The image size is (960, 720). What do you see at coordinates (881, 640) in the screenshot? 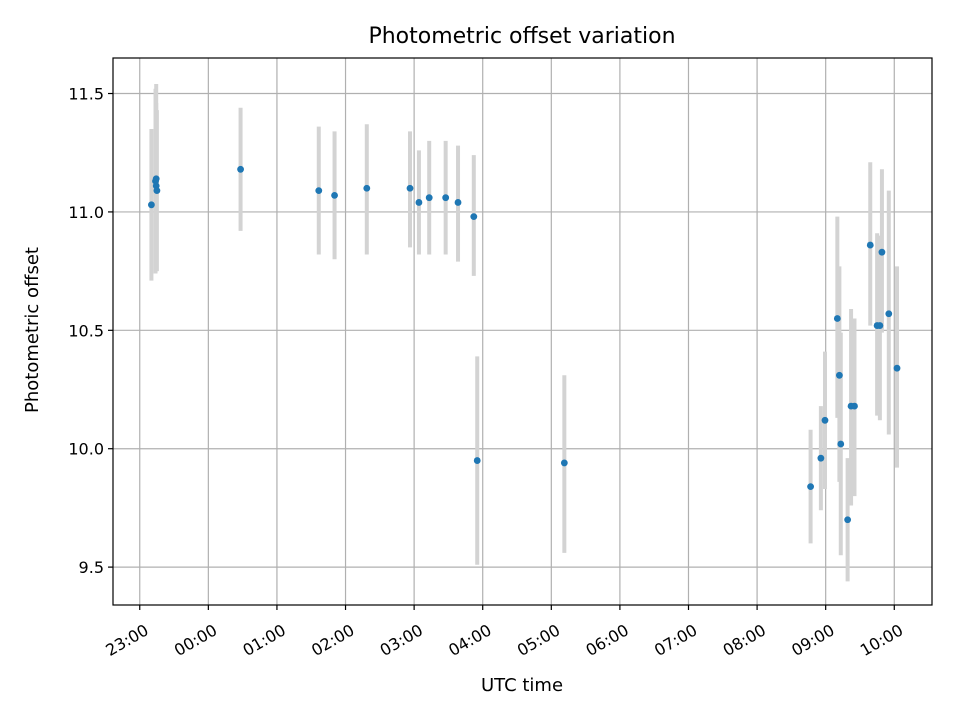
I see `x-tick-label: 10:00` at bounding box center [881, 640].